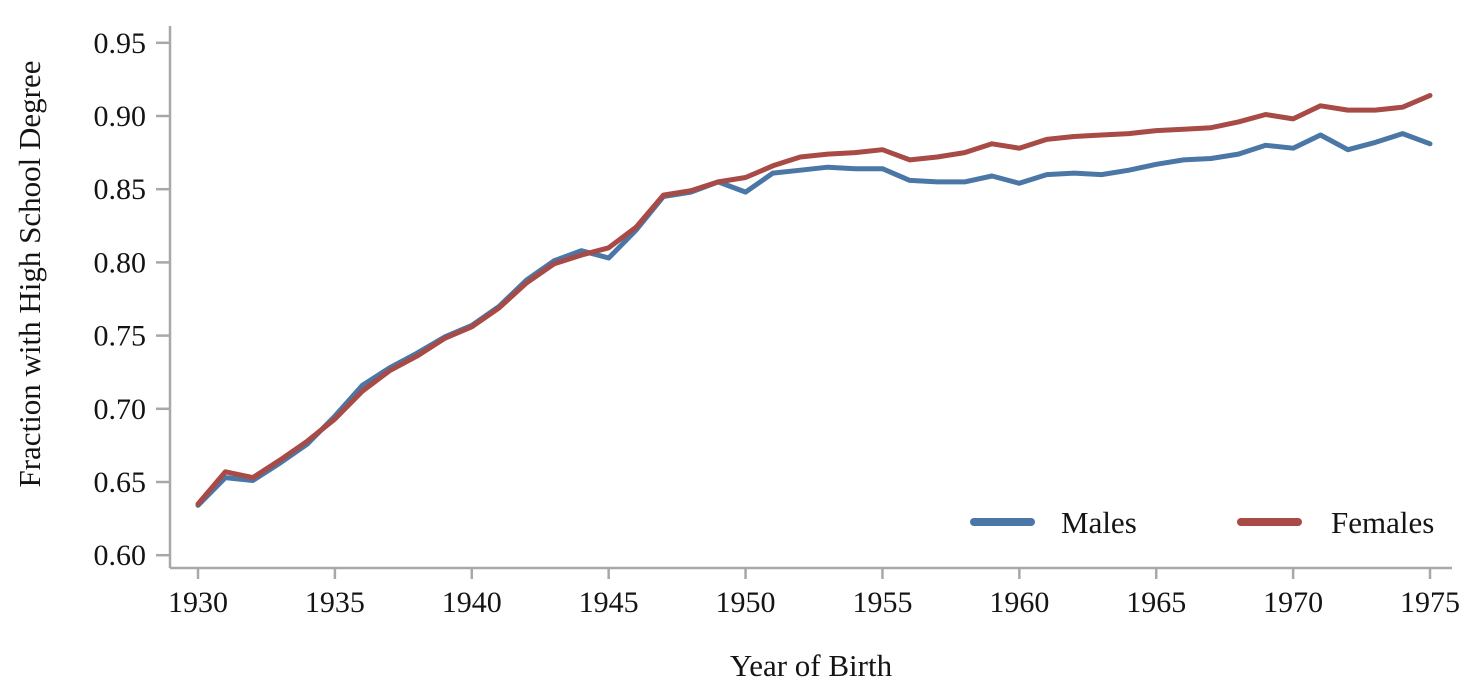 The height and width of the screenshot is (695, 1480). I want to click on x-axis-ticks: 1930 1935 1940 1945 1950 1955 1960 1965 1970 1975, so click(814, 593).